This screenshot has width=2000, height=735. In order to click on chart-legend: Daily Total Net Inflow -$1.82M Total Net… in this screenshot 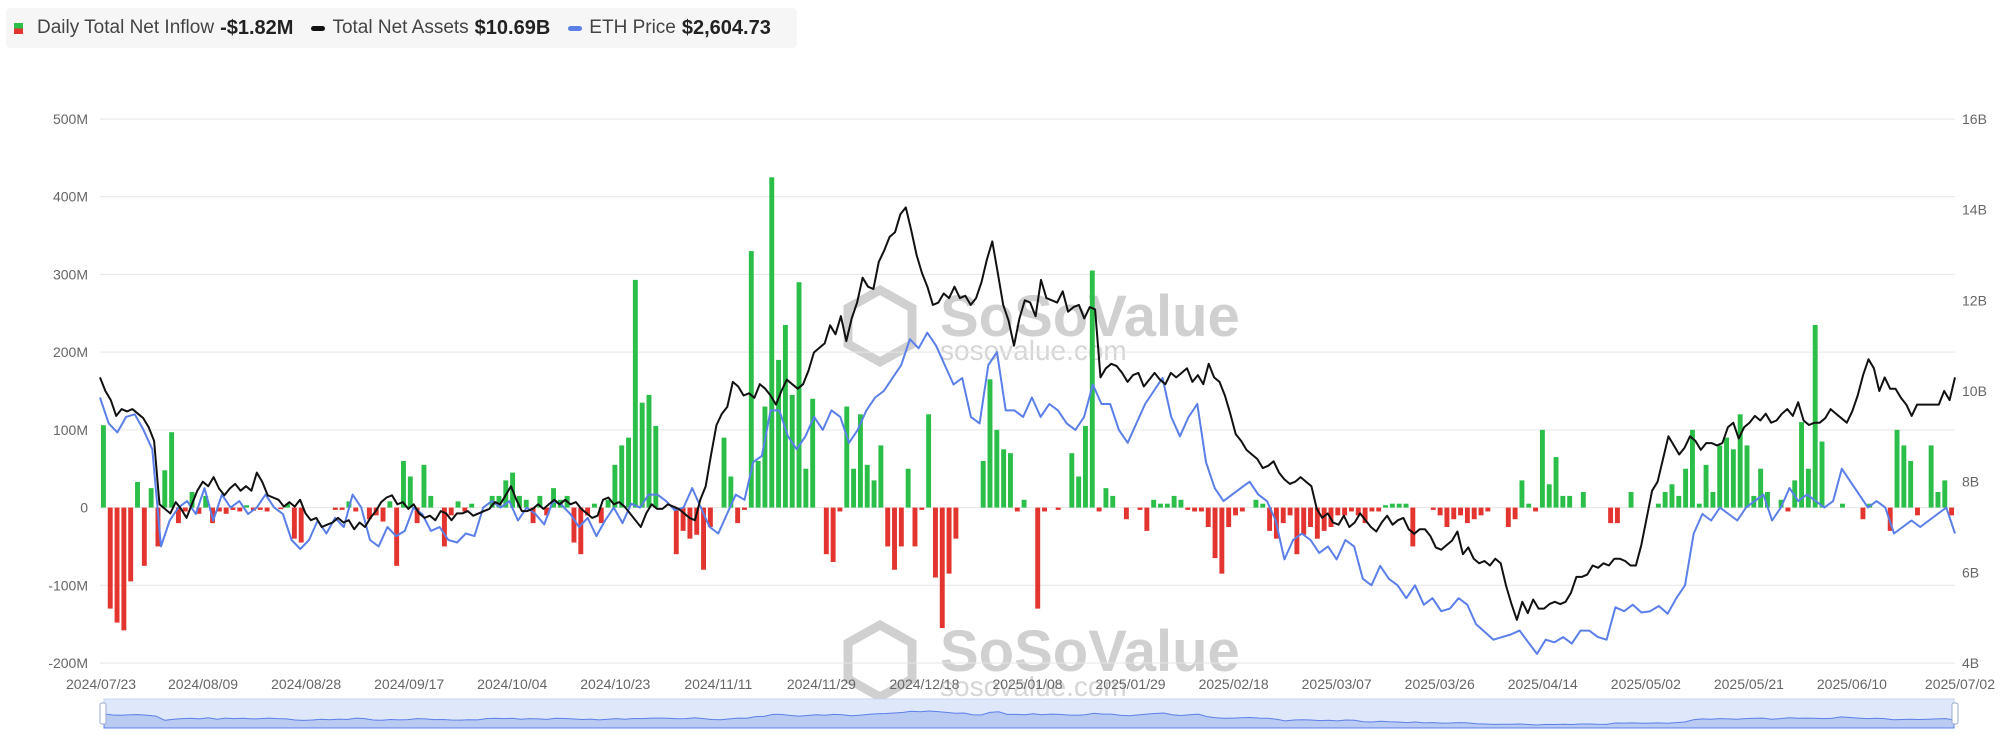, I will do `click(401, 28)`.